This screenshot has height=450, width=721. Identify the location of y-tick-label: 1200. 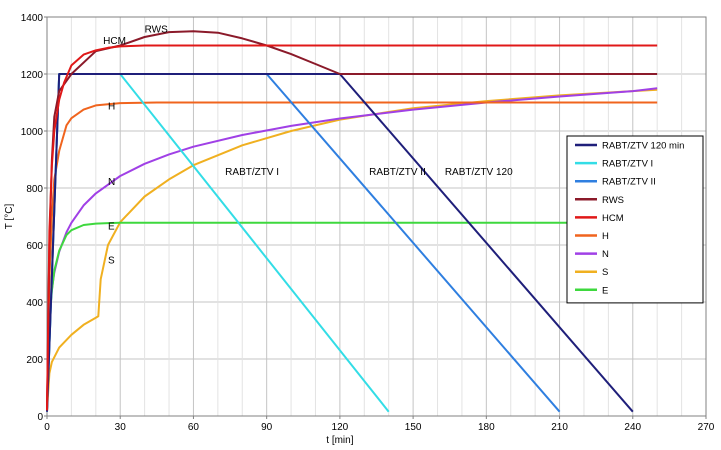
(32, 75).